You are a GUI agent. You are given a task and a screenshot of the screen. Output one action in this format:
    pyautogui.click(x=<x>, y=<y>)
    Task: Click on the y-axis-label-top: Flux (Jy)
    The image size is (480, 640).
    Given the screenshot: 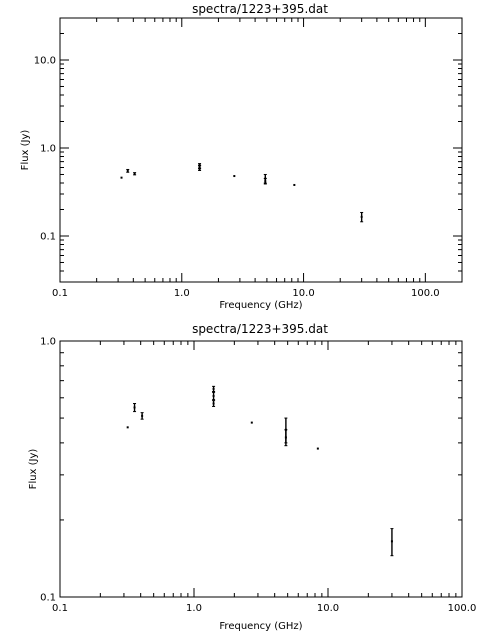 What is the action you would take?
    pyautogui.click(x=25, y=150)
    